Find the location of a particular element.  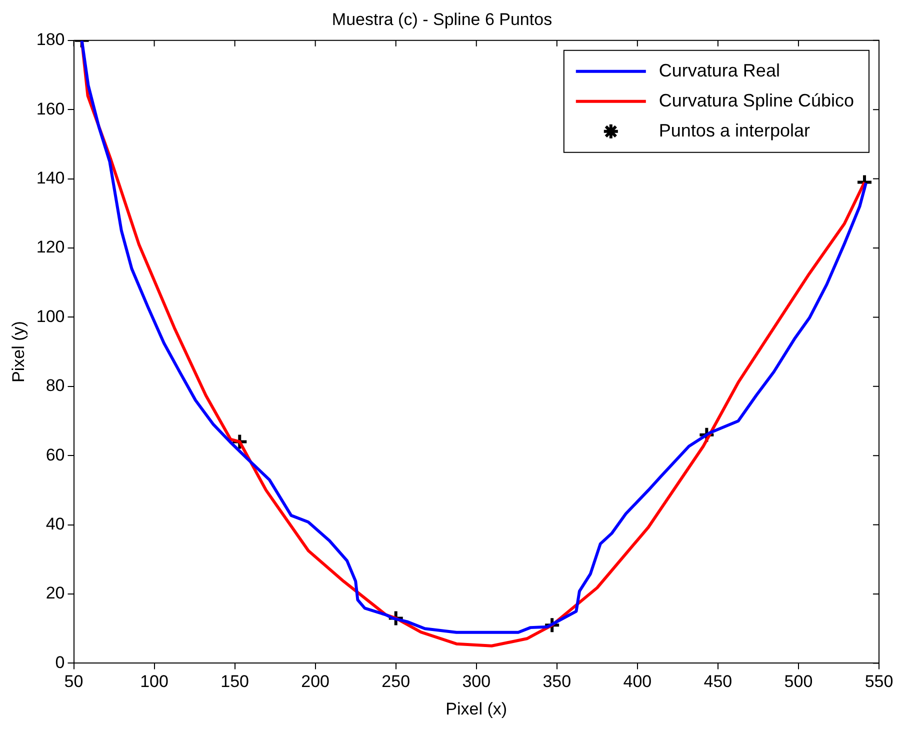

x-tick-label: 50 is located at coordinates (74, 682).